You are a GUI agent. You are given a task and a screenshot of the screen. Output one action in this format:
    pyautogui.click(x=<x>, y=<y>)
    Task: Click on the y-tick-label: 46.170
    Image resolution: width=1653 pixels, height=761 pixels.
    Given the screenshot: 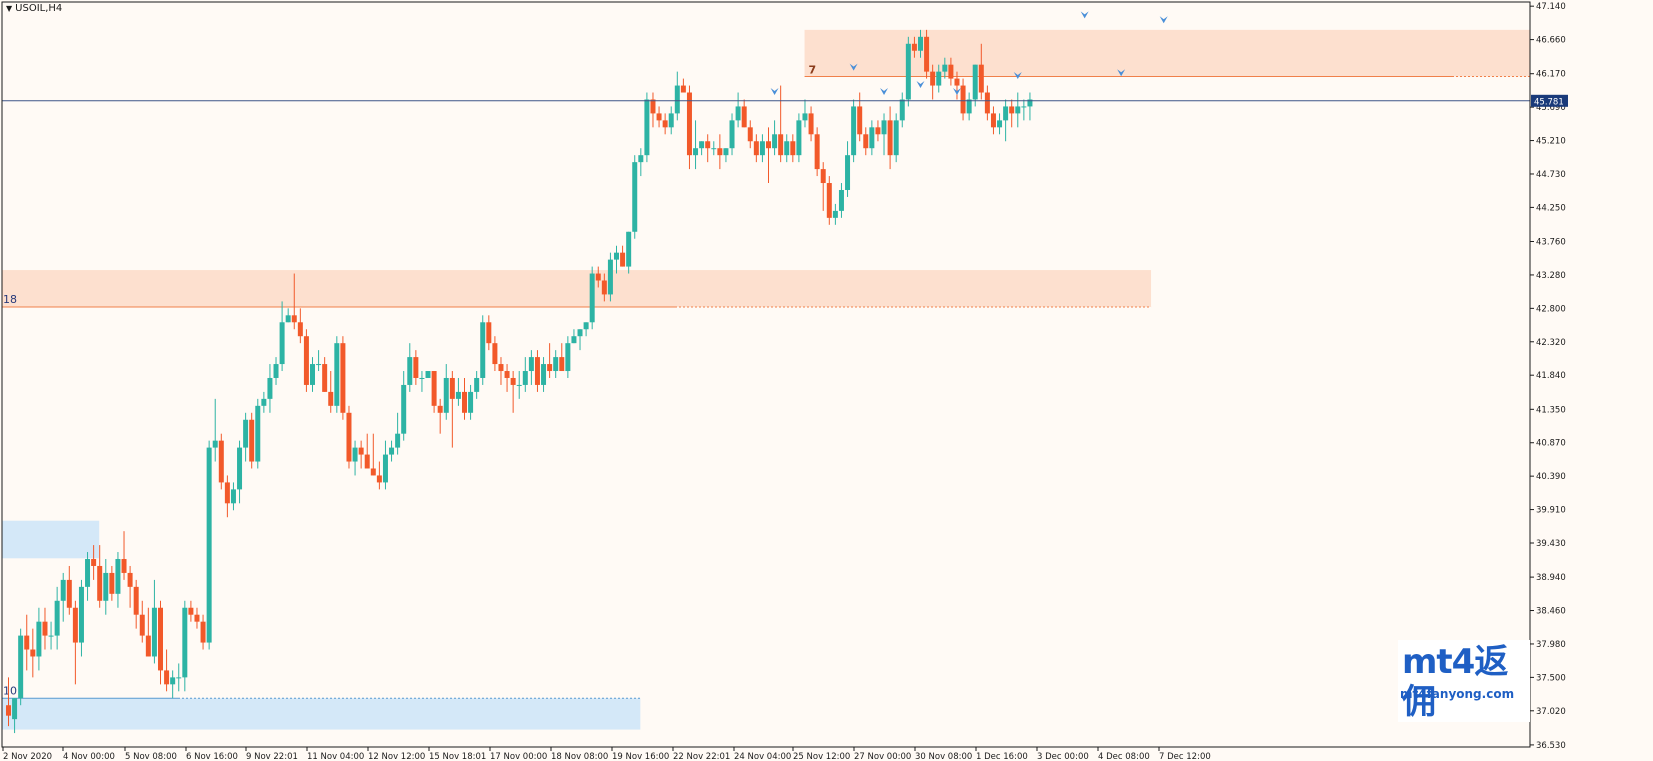 What is the action you would take?
    pyautogui.click(x=1551, y=75)
    